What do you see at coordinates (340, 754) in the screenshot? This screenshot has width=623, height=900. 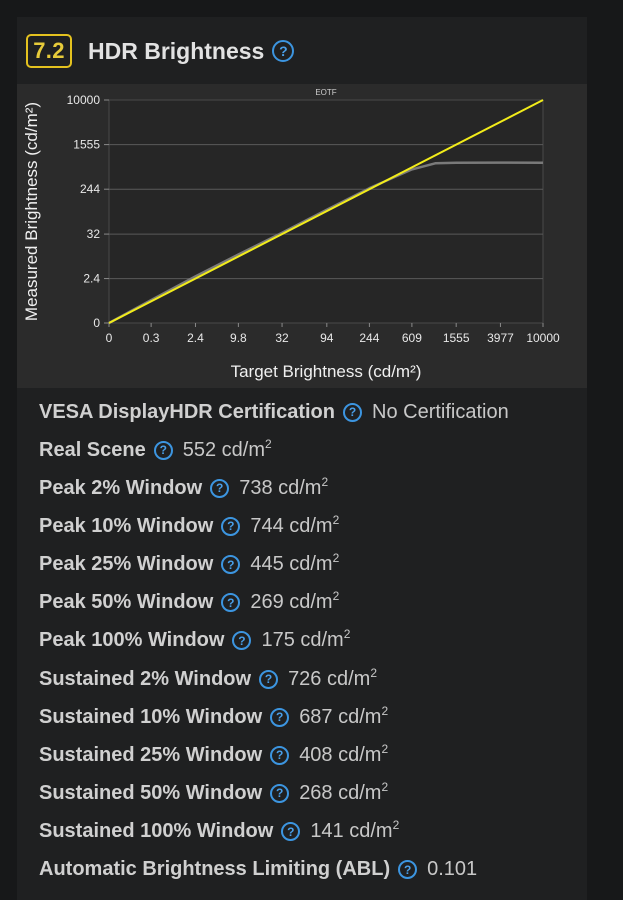 I see `metric-value-text: 408 cd/m` at bounding box center [340, 754].